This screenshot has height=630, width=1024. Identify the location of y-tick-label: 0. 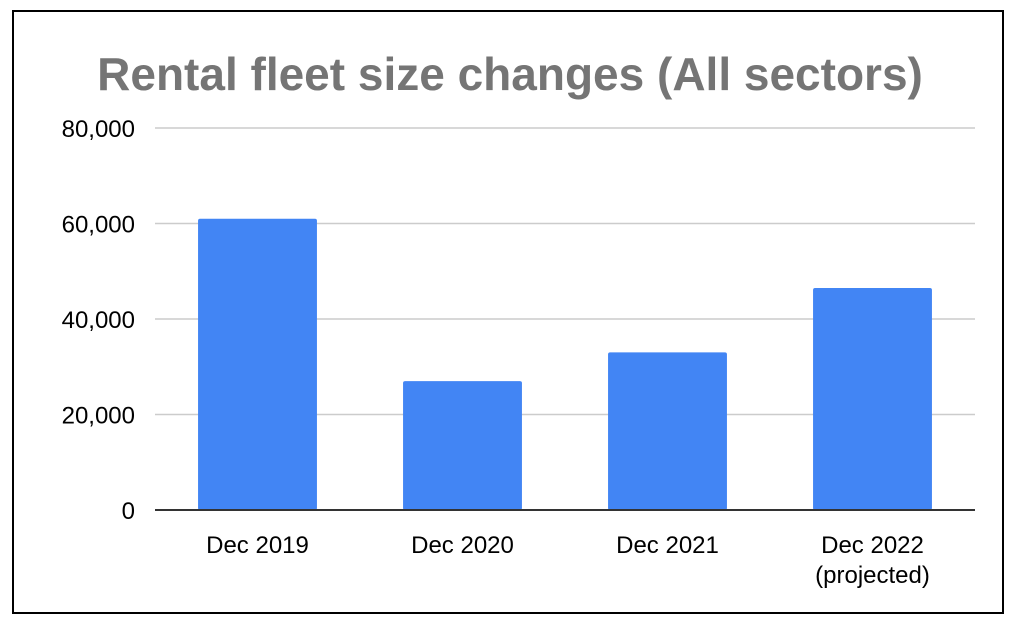
(128, 511).